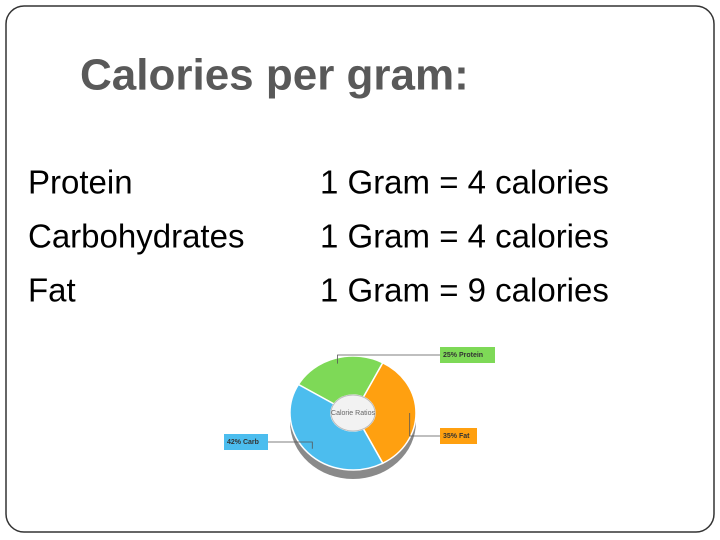 This screenshot has width=720, height=540. I want to click on center-label: Calorie Ratios, so click(353, 413).